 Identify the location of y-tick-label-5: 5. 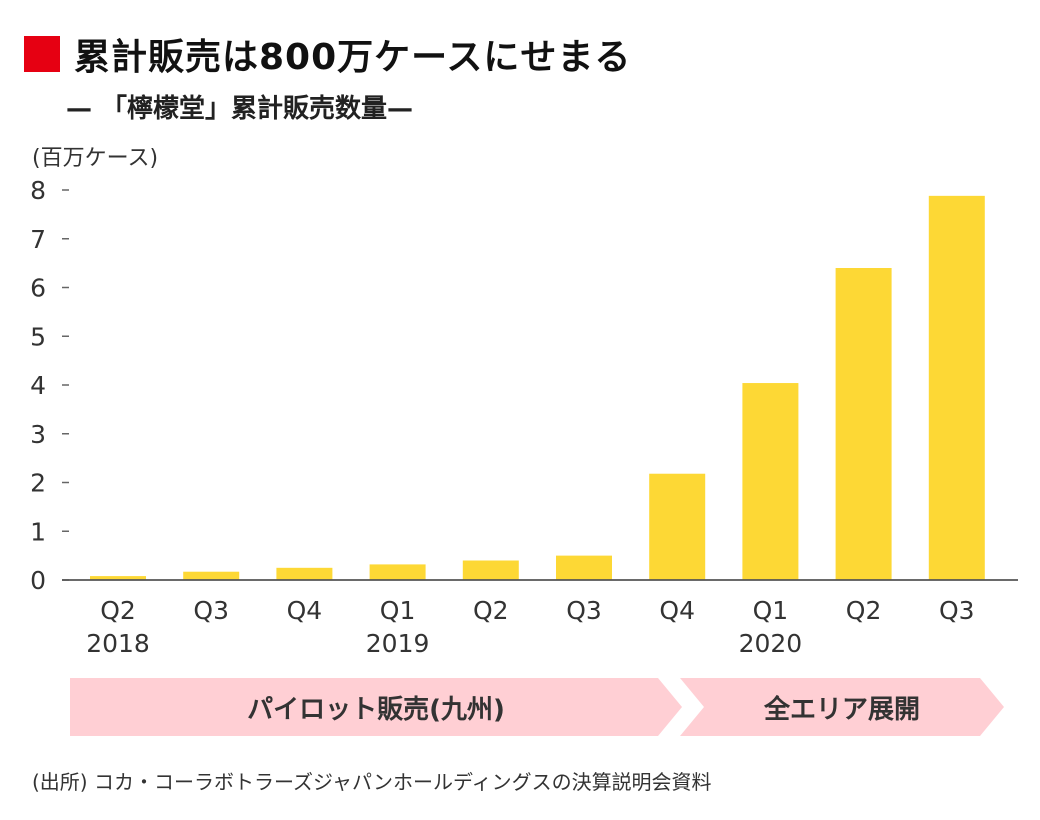
(38, 336).